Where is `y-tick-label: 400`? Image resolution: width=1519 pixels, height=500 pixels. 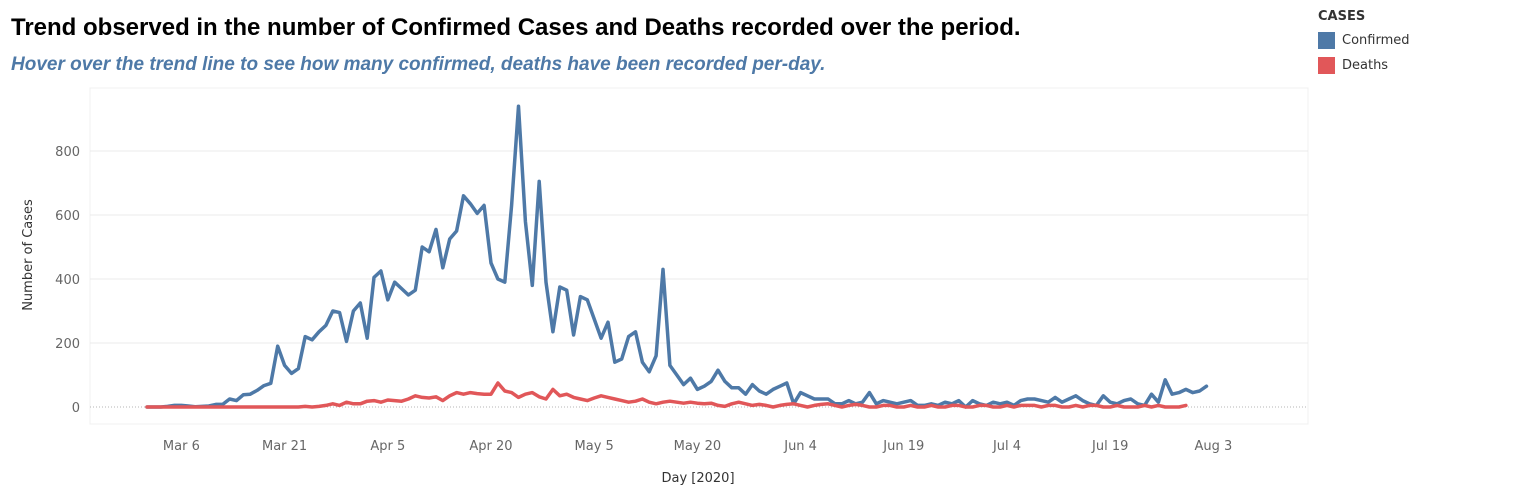 y-tick-label: 400 is located at coordinates (67, 280).